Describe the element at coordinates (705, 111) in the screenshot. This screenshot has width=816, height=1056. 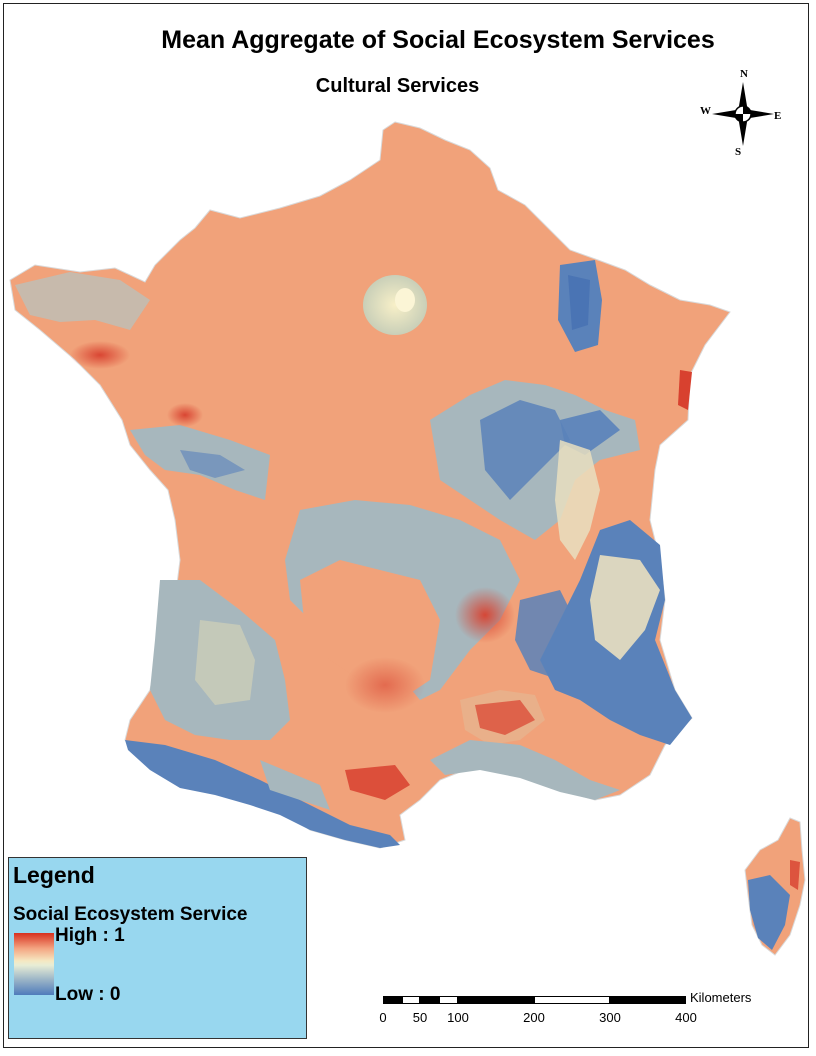
I see `compass-w: W` at that location.